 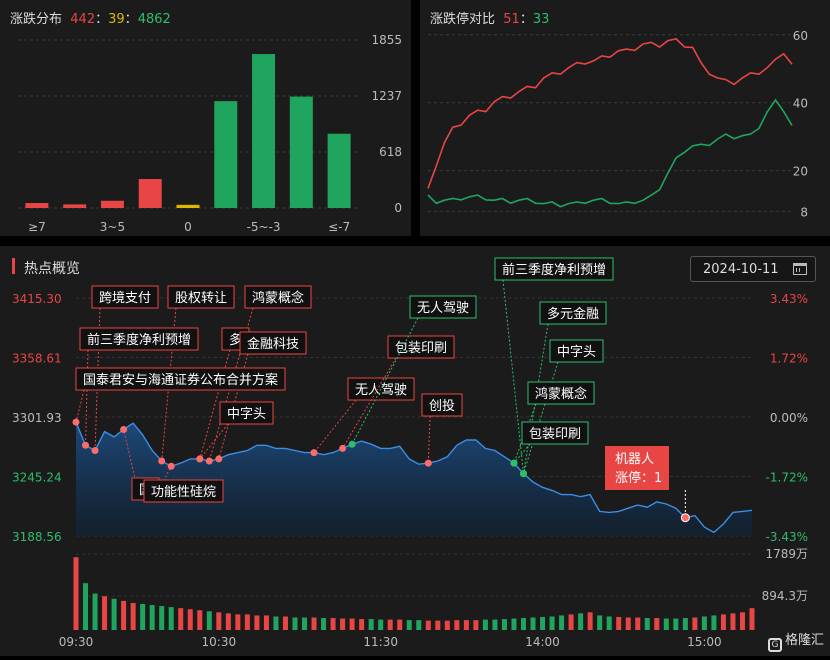 I want to click on distribution-chart: 0 618 1237 1855 ≥7 3~5 0 -5~-3 ≤-7, so click(x=210, y=133).